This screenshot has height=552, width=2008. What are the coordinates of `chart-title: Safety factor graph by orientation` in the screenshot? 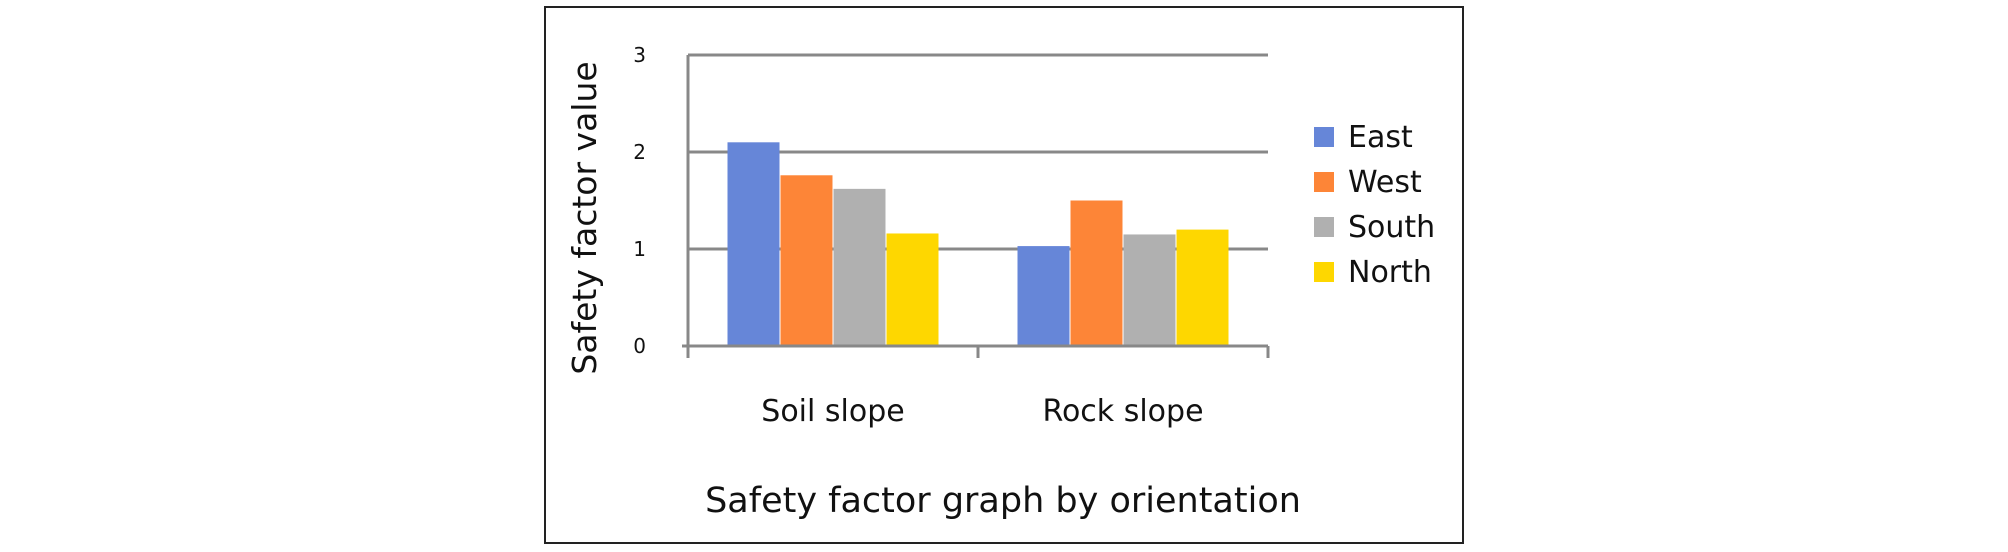 It's located at (1003, 501).